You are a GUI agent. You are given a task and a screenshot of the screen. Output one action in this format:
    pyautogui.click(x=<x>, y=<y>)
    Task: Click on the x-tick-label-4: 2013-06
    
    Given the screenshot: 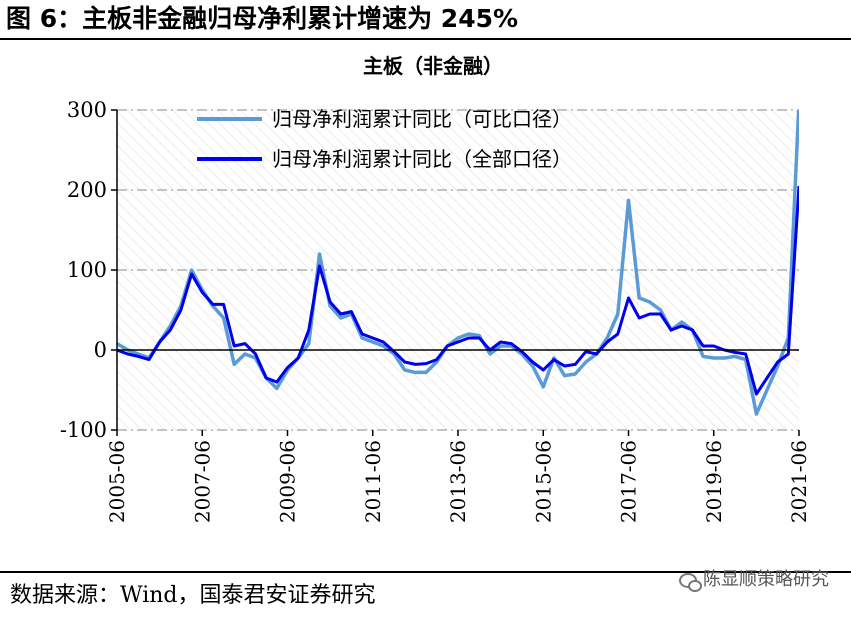 What is the action you would take?
    pyautogui.click(x=458, y=481)
    